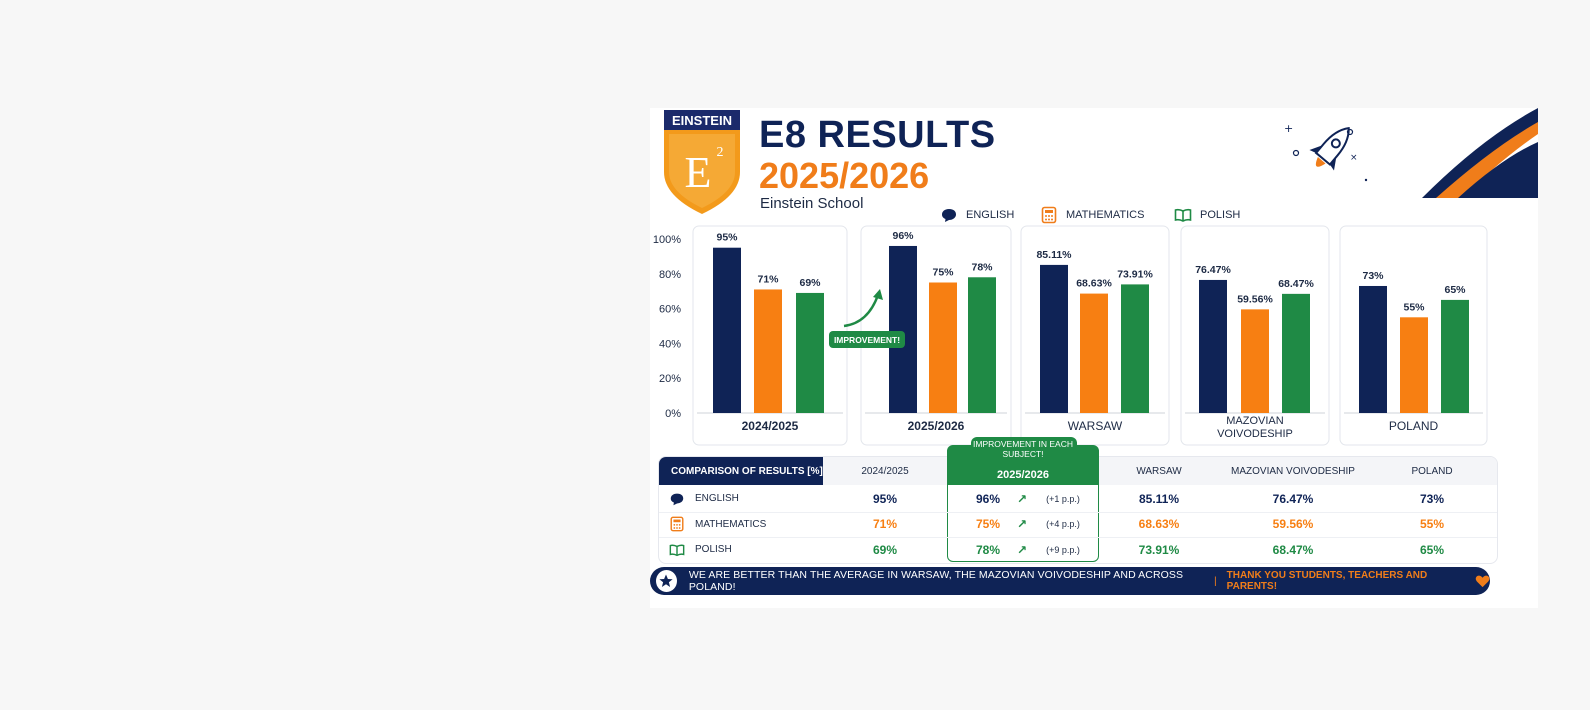 The height and width of the screenshot is (710, 1590). Describe the element at coordinates (1293, 498) in the screenshot. I see `table-cell: 76.47%` at that location.